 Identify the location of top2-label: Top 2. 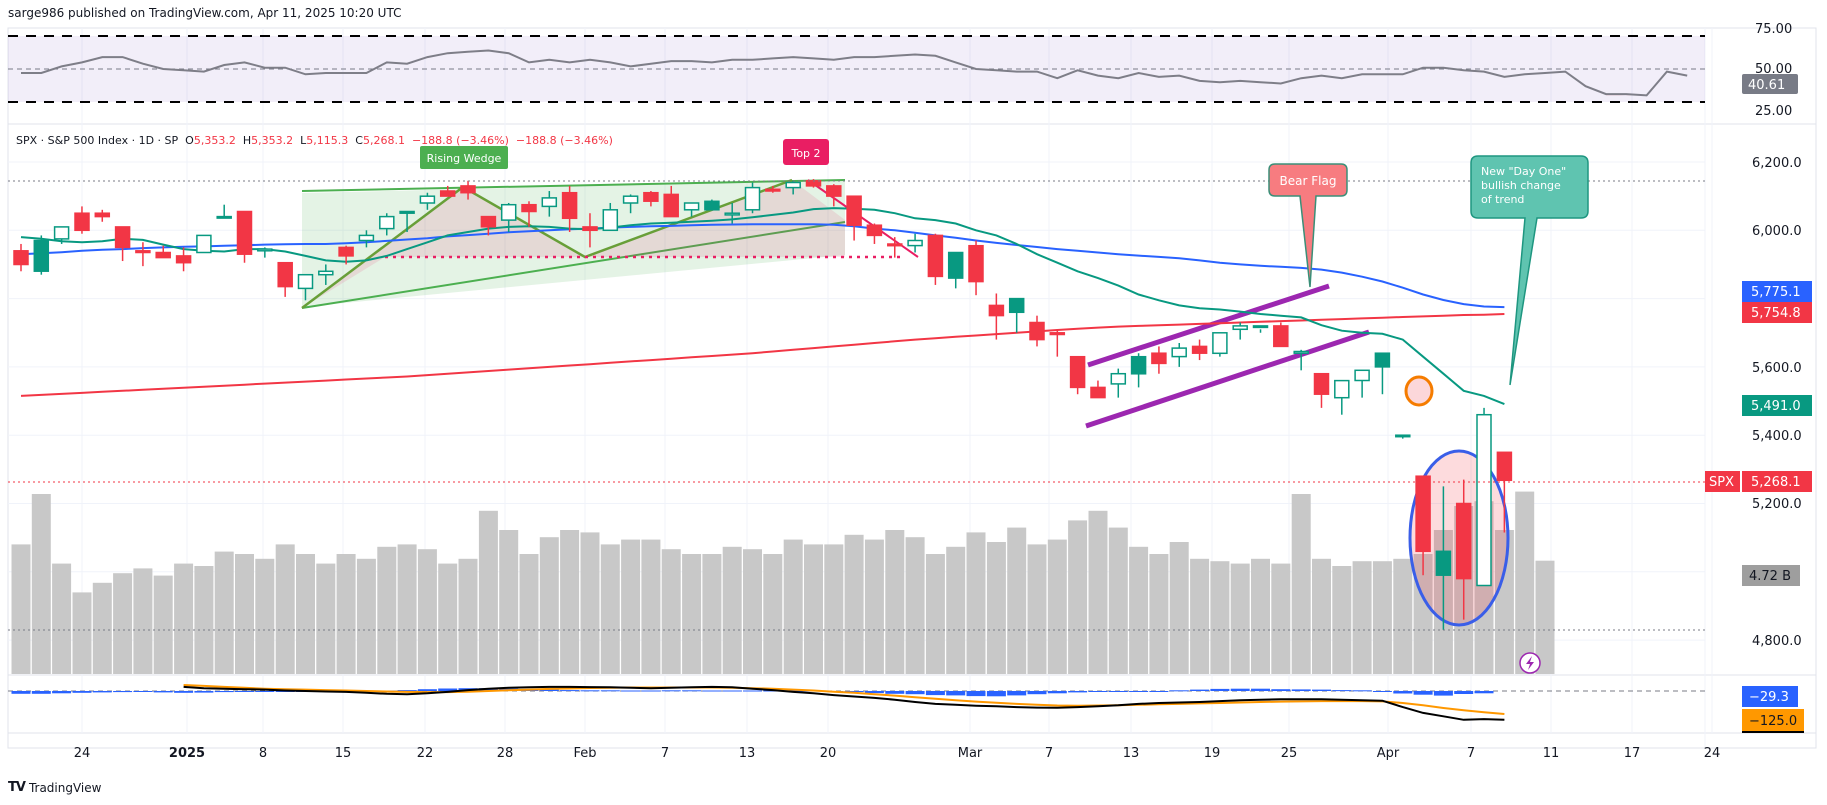
(806, 152).